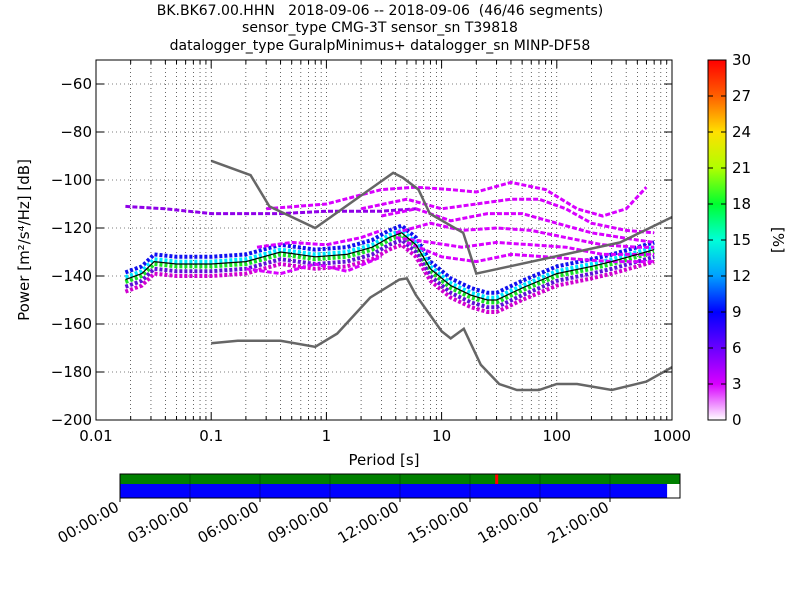  I want to click on y-tick-label: −180, so click(71, 372).